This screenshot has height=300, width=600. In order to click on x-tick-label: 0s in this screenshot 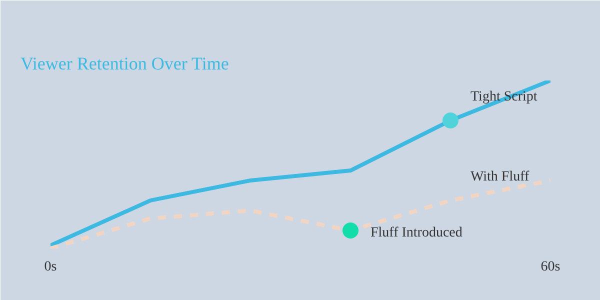, I will do `click(50, 267)`.